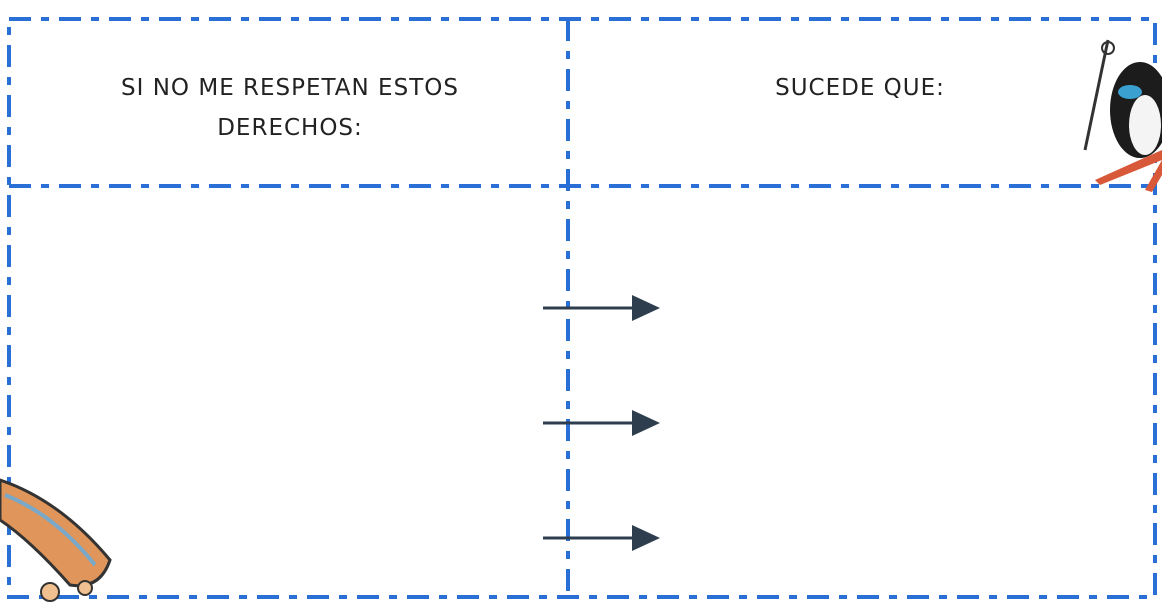 This screenshot has height=605, width=1162. Describe the element at coordinates (601, 423) in the screenshot. I see `arrows` at that location.